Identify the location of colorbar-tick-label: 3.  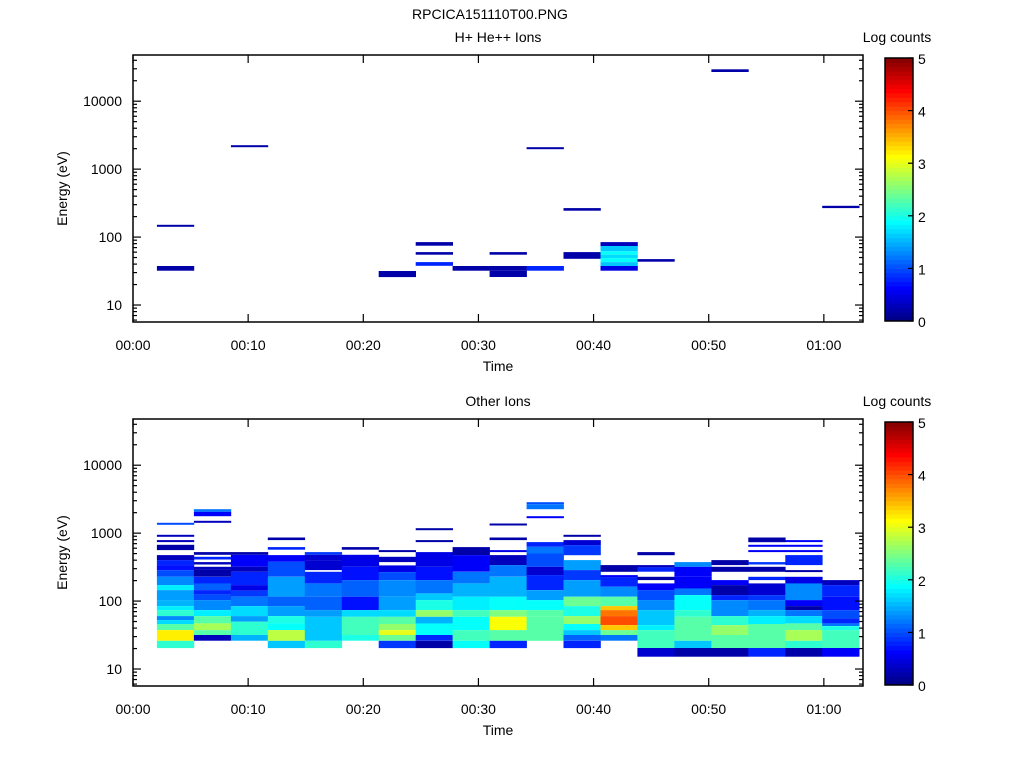
(922, 164).